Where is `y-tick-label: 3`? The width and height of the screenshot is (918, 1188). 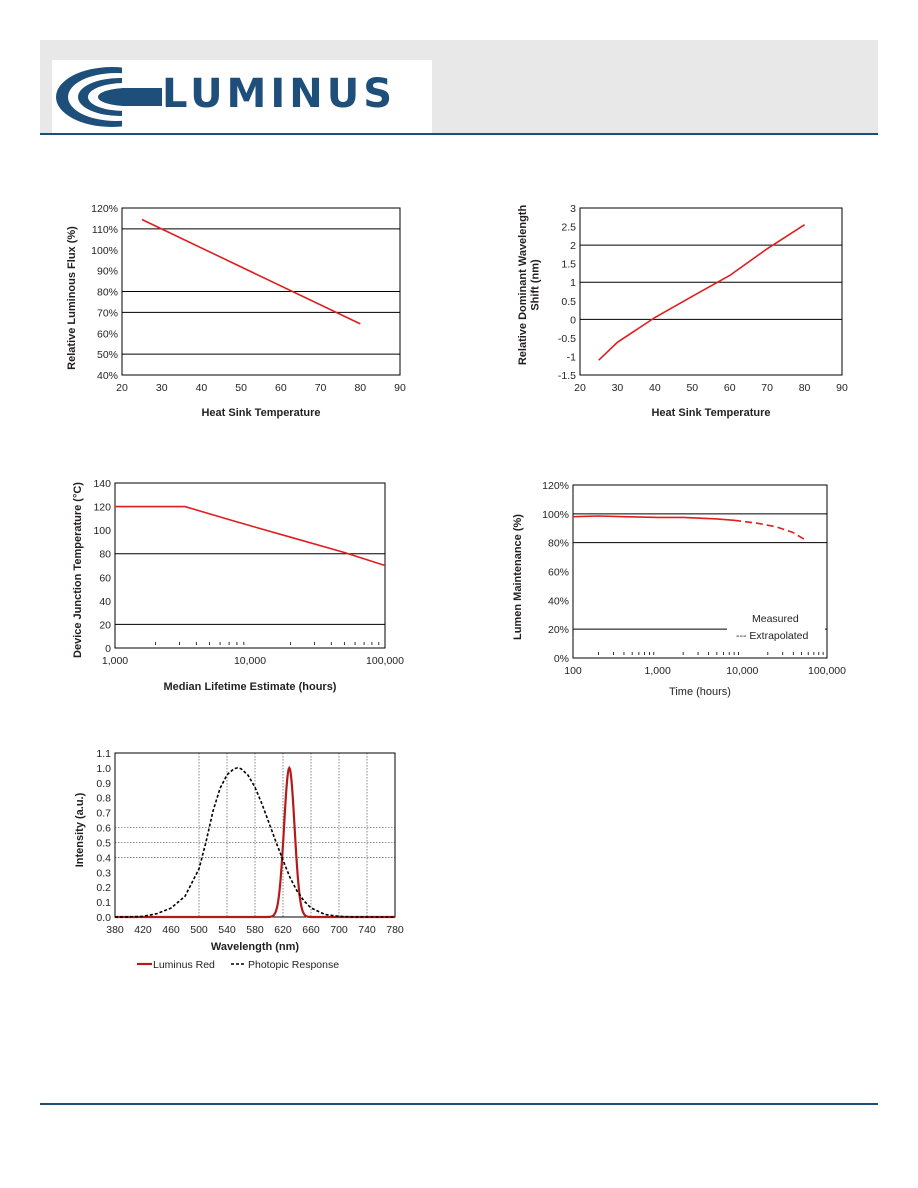 y-tick-label: 3 is located at coordinates (573, 209).